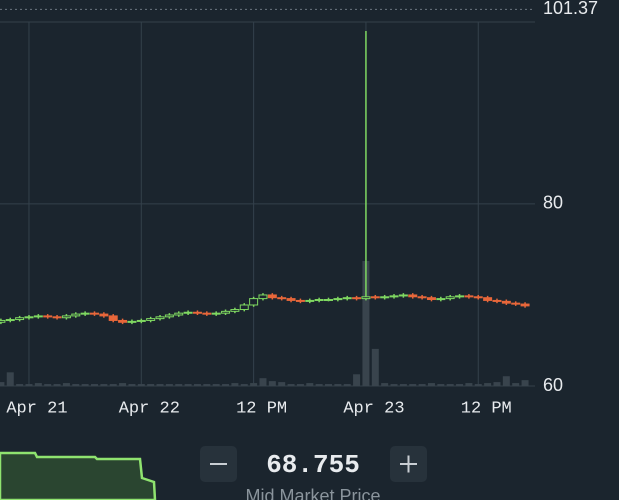  What do you see at coordinates (373, 408) in the screenshot?
I see `x-tick-label: Apr 23` at bounding box center [373, 408].